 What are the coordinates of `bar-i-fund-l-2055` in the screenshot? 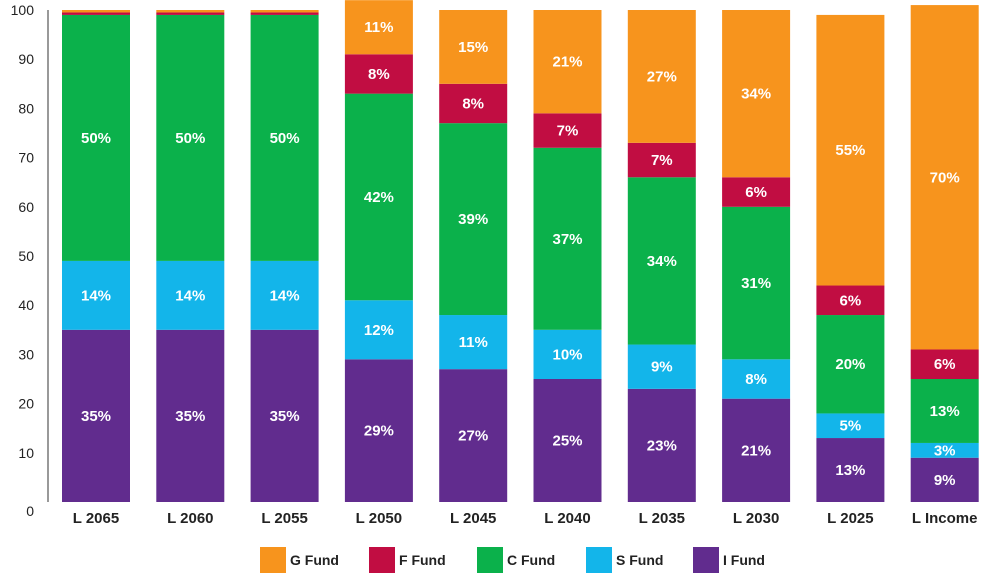 It's located at (284, 415).